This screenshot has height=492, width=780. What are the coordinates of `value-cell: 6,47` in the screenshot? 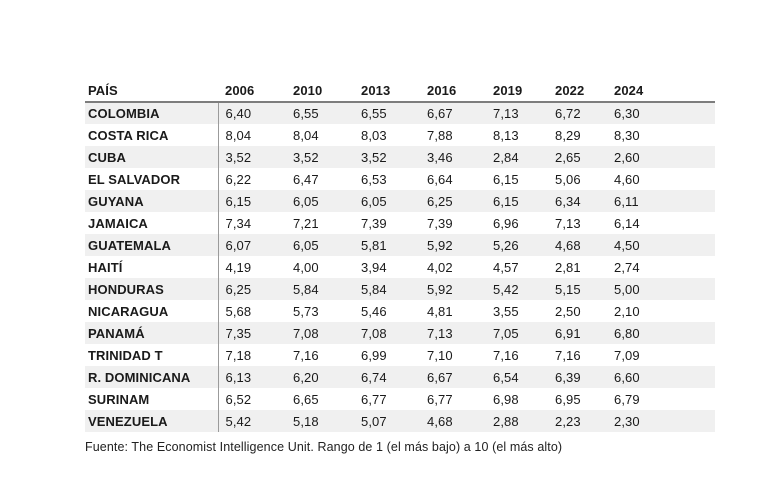 It's located at (306, 179).